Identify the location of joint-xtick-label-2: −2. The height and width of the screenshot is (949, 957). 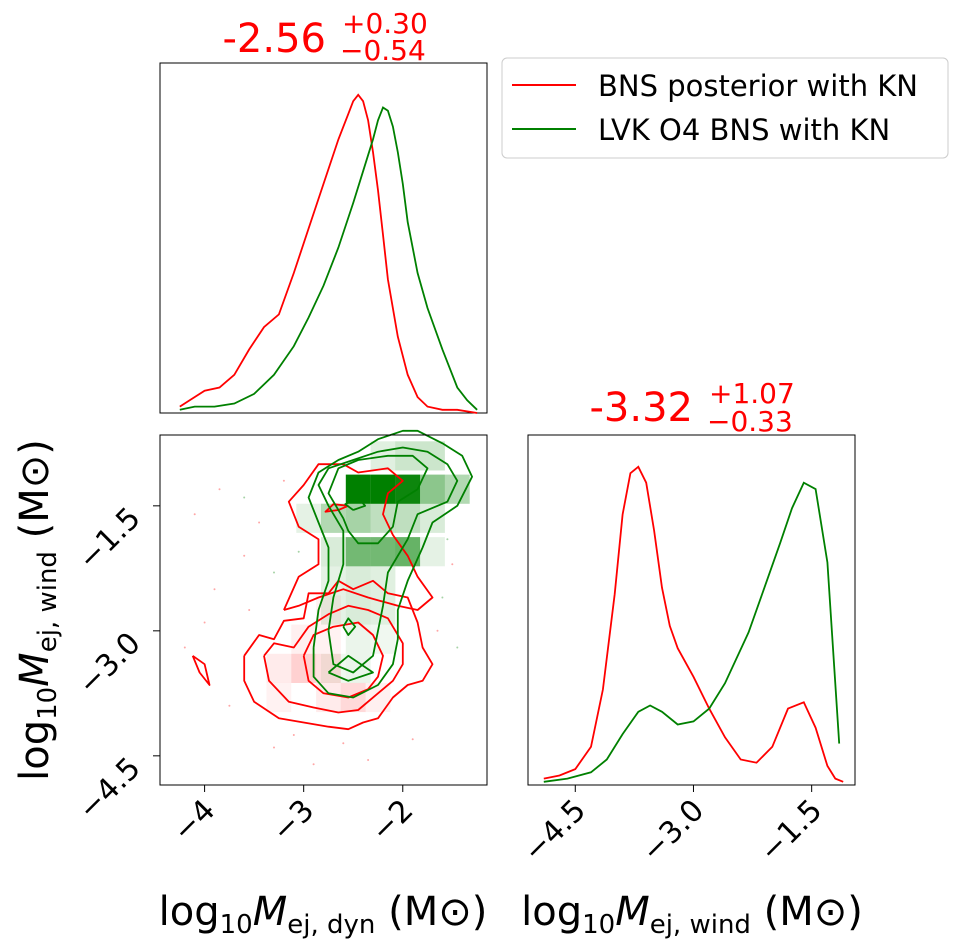
(392, 821).